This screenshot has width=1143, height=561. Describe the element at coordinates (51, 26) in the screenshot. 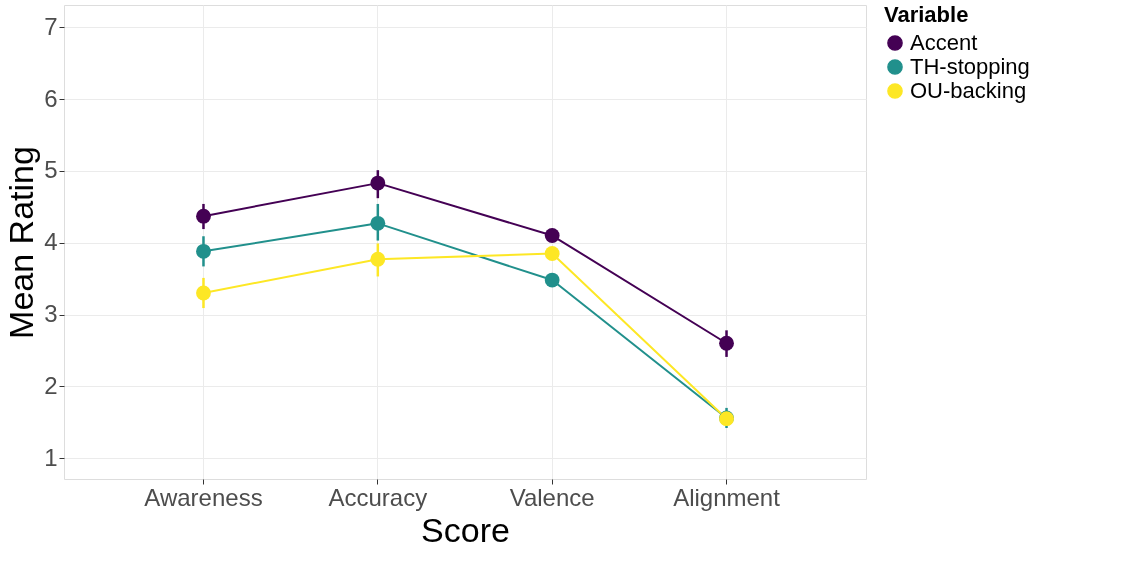

I see `y-tick-label: 7` at that location.